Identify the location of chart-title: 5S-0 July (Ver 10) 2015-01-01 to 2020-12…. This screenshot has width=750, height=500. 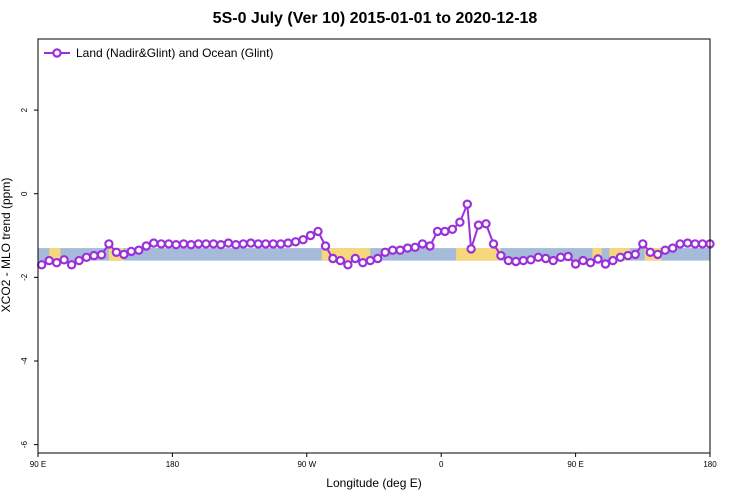
(375, 18).